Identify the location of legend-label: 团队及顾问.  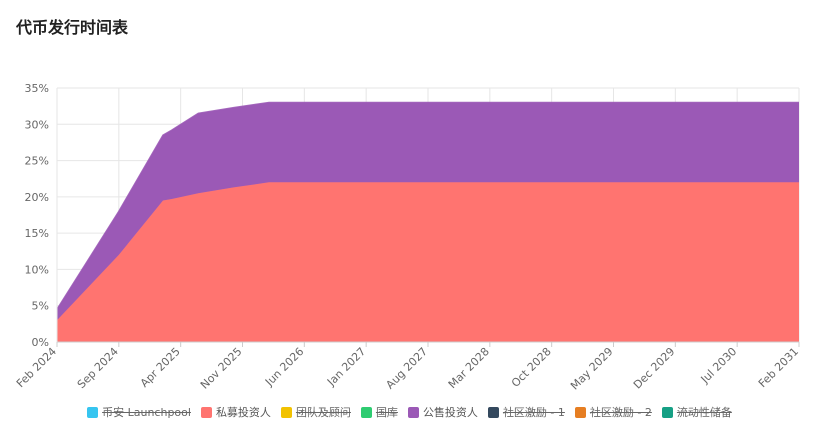
(323, 412).